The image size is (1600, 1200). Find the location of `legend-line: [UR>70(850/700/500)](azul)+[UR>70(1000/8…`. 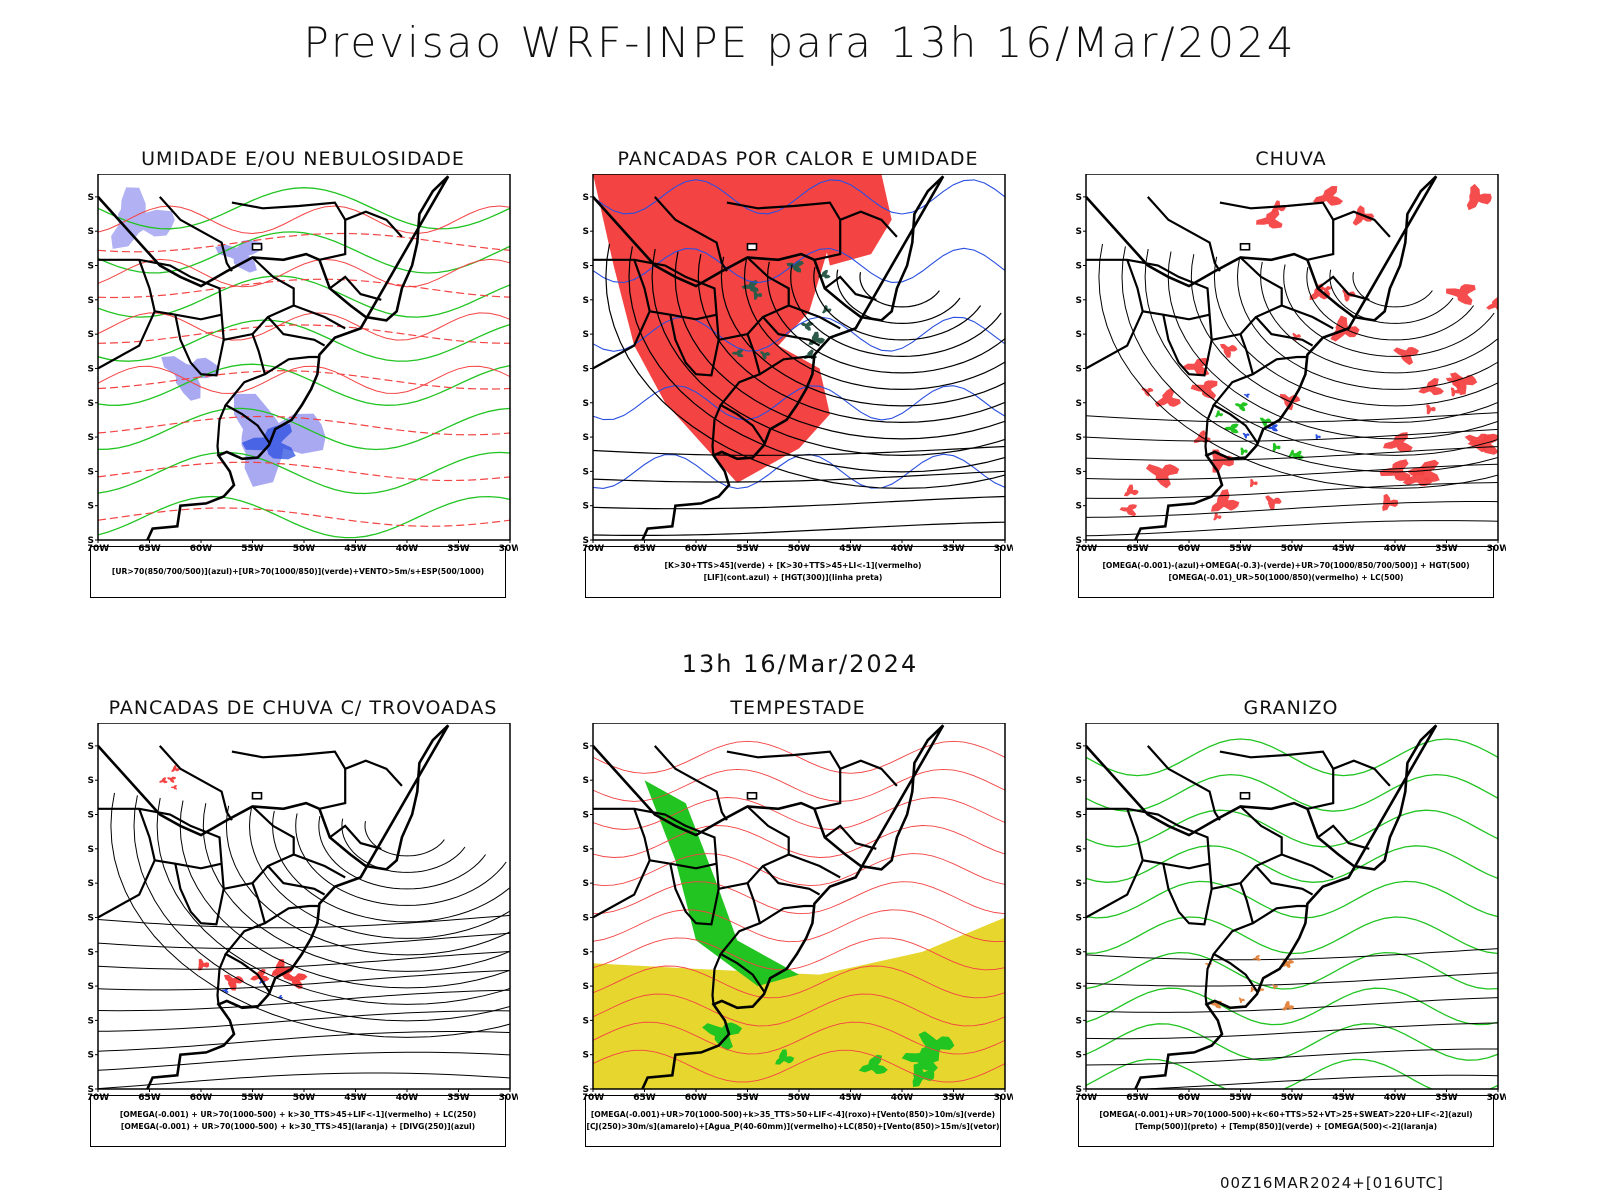

legend-line: [UR>70(850/700/500)](azul)+[UR>70(1000/8… is located at coordinates (298, 571).